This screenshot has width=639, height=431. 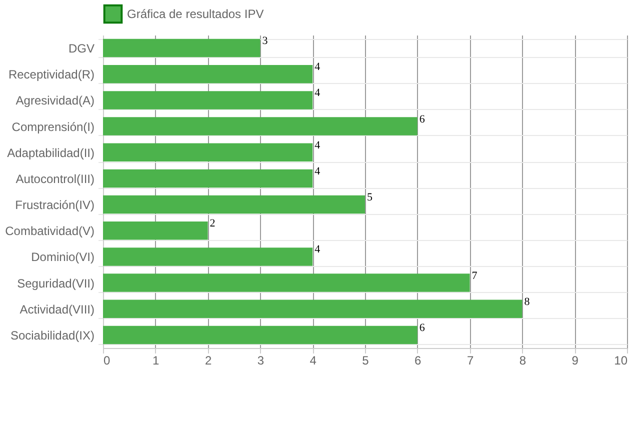 What do you see at coordinates (260, 361) in the screenshot?
I see `x-tick-label: 3` at bounding box center [260, 361].